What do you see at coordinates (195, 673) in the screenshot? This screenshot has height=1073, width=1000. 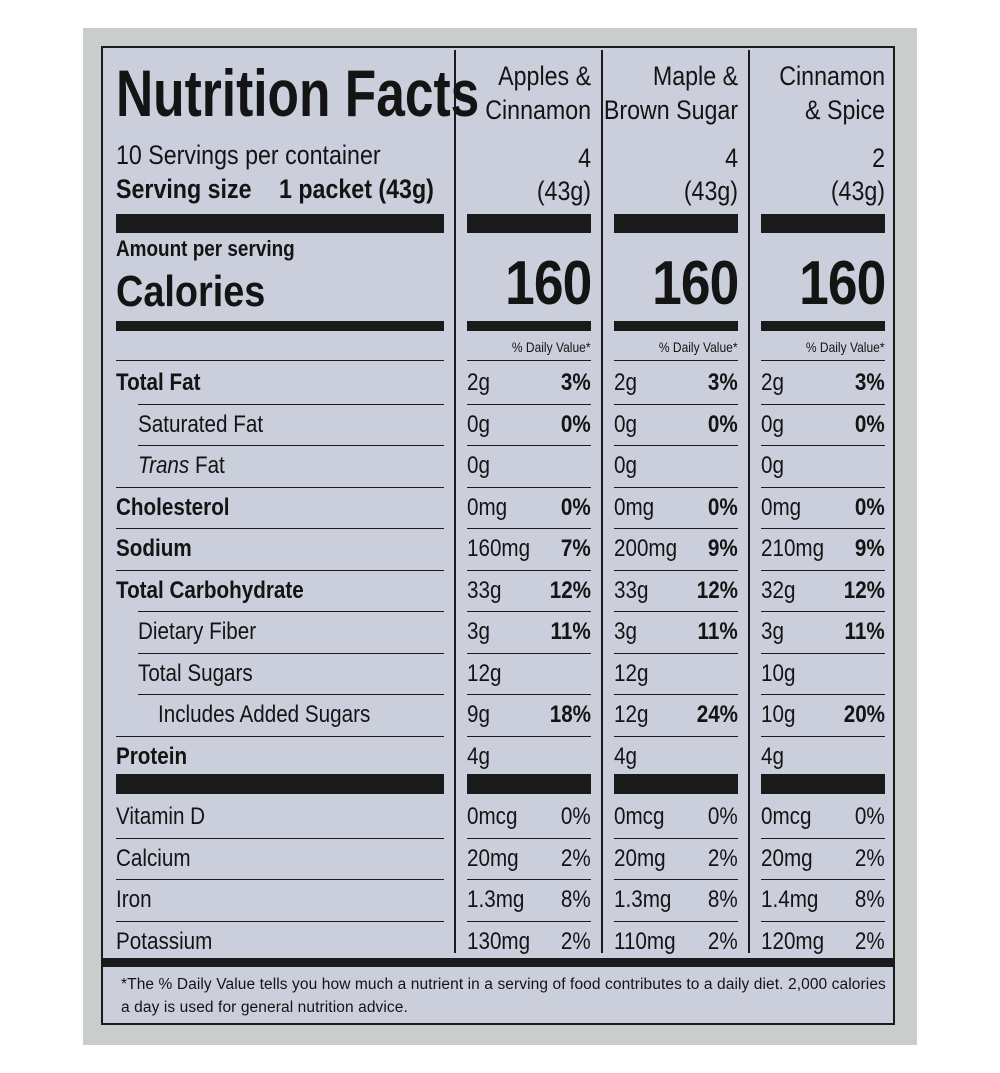 I see `nutrient-label: Total Sugars` at bounding box center [195, 673].